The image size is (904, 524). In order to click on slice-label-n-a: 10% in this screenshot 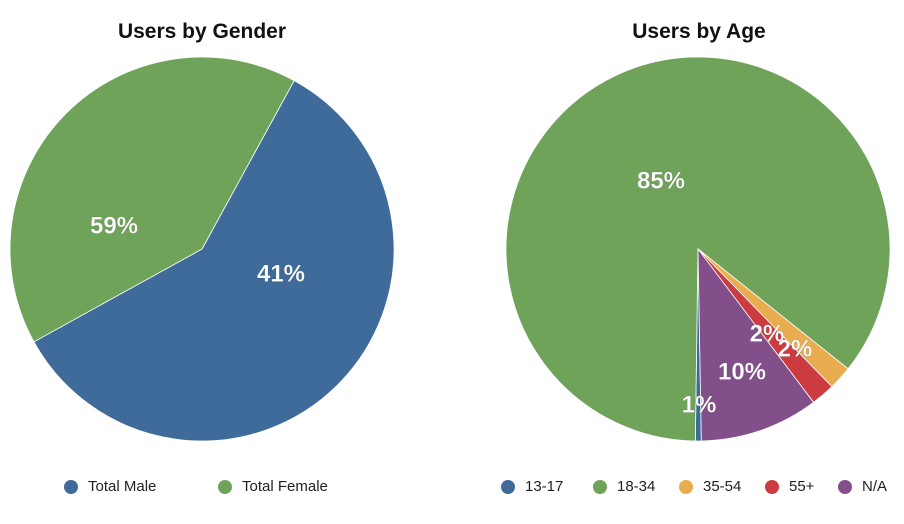, I will do `click(742, 371)`.